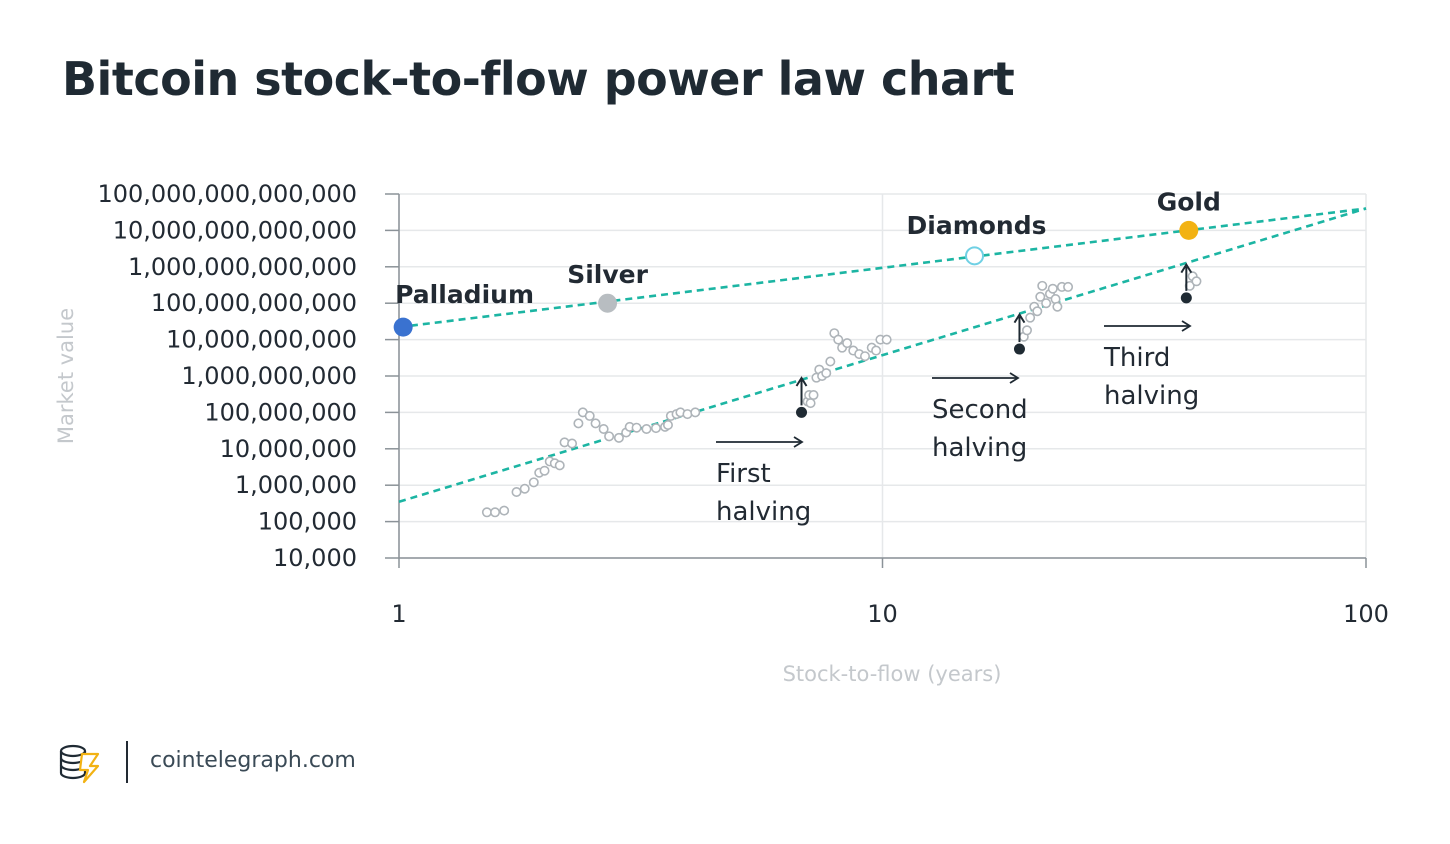 The image size is (1450, 844). What do you see at coordinates (882, 614) in the screenshot?
I see `x-tick-label: 10` at bounding box center [882, 614].